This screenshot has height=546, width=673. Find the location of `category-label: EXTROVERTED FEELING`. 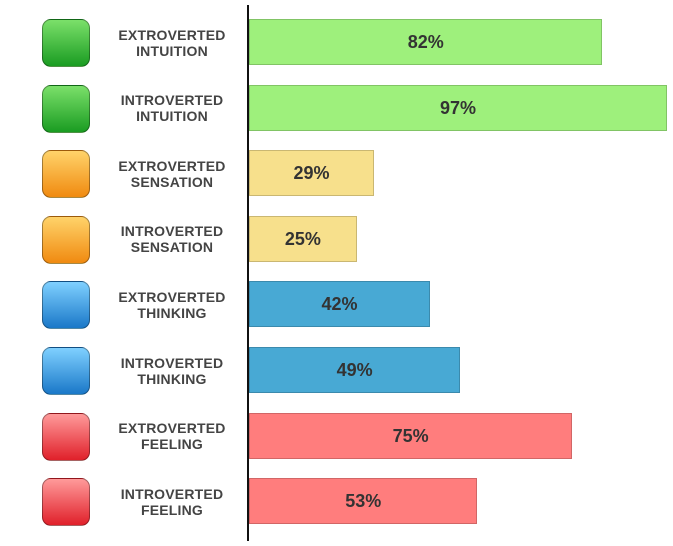

category-label: EXTROVERTED FEELING is located at coordinates (172, 436).